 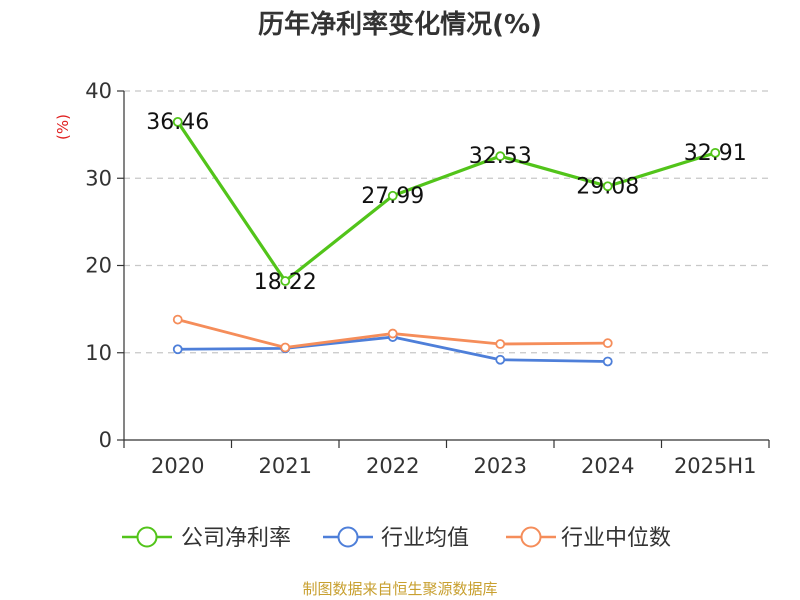 I want to click on series-0-point-2023, so click(x=500, y=156).